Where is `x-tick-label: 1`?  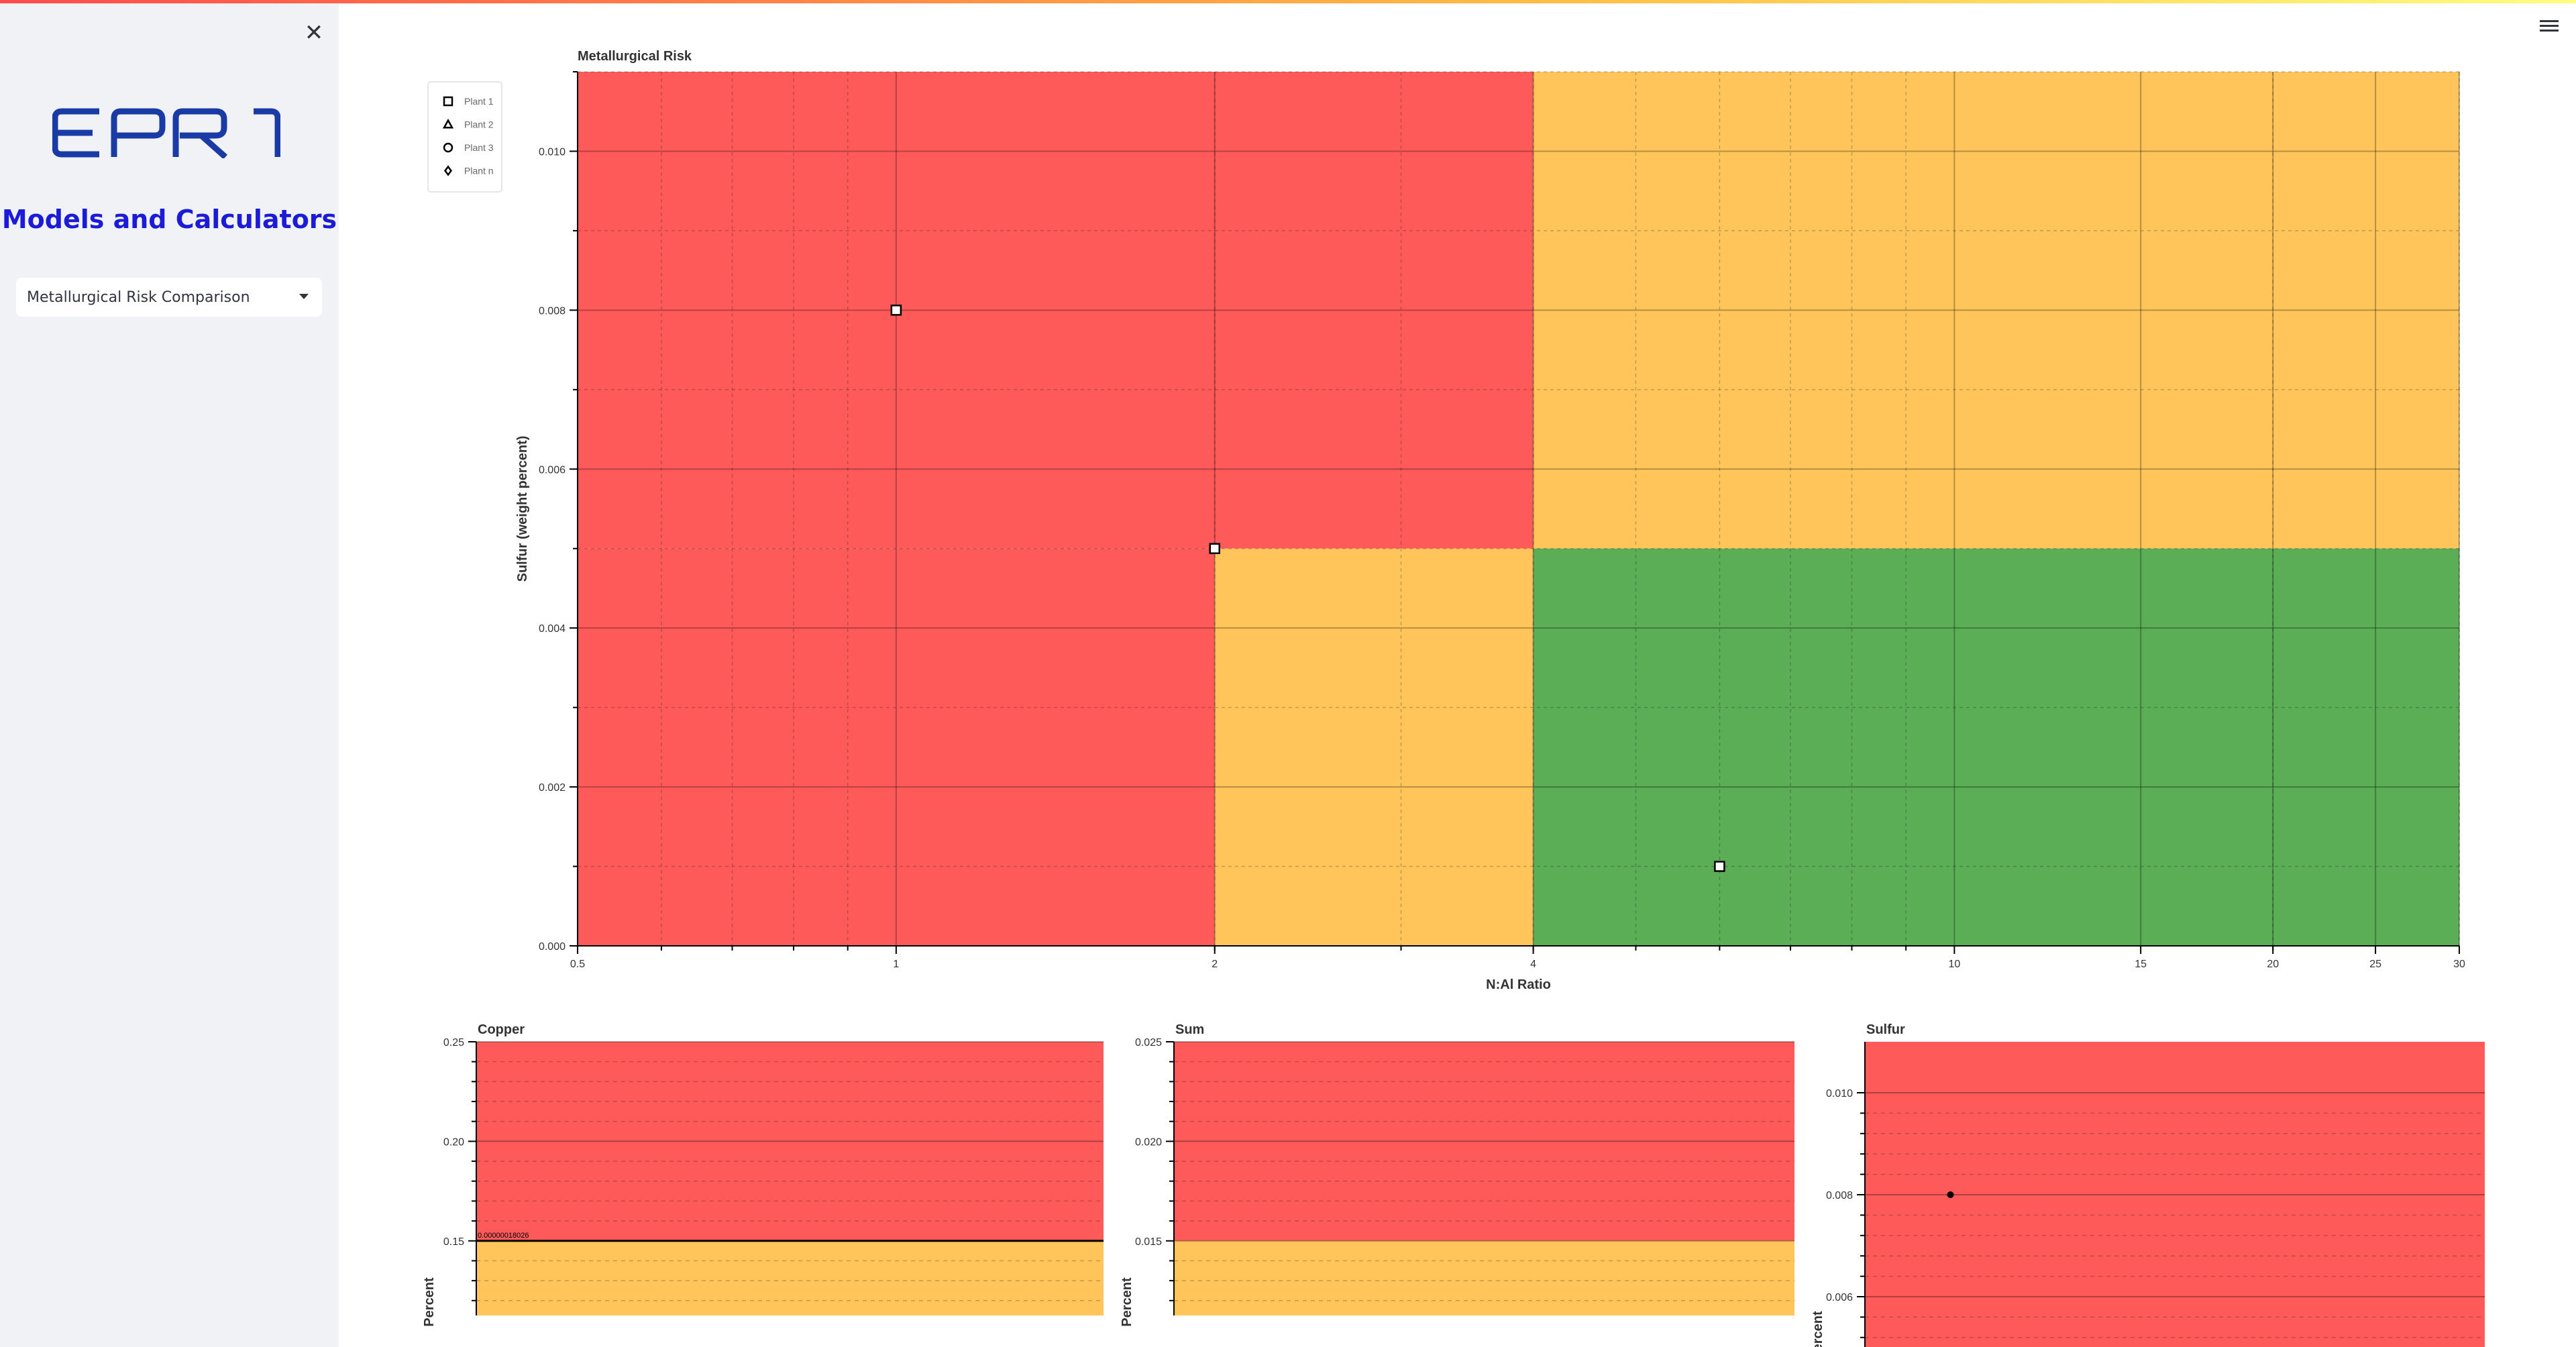
x-tick-label: 1 is located at coordinates (896, 964).